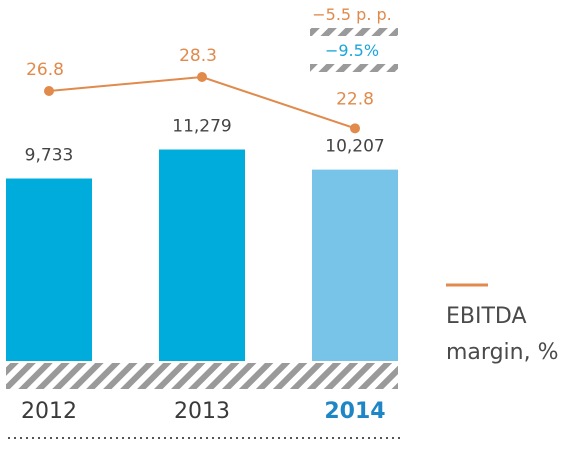 Image resolution: width=572 pixels, height=451 pixels. I want to click on bar-value-labels: 9,733 11,279 10,207, so click(205, 141).